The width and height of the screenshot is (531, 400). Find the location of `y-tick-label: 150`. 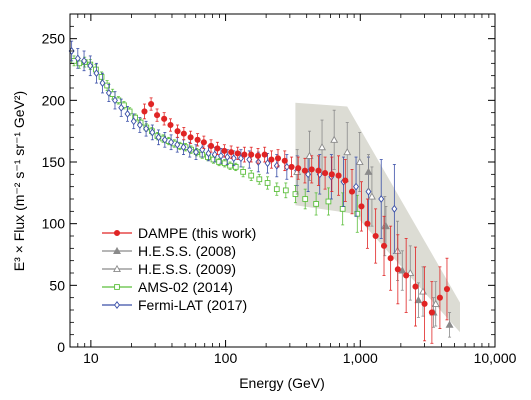

y-tick-label: 150 is located at coordinates (54, 162).